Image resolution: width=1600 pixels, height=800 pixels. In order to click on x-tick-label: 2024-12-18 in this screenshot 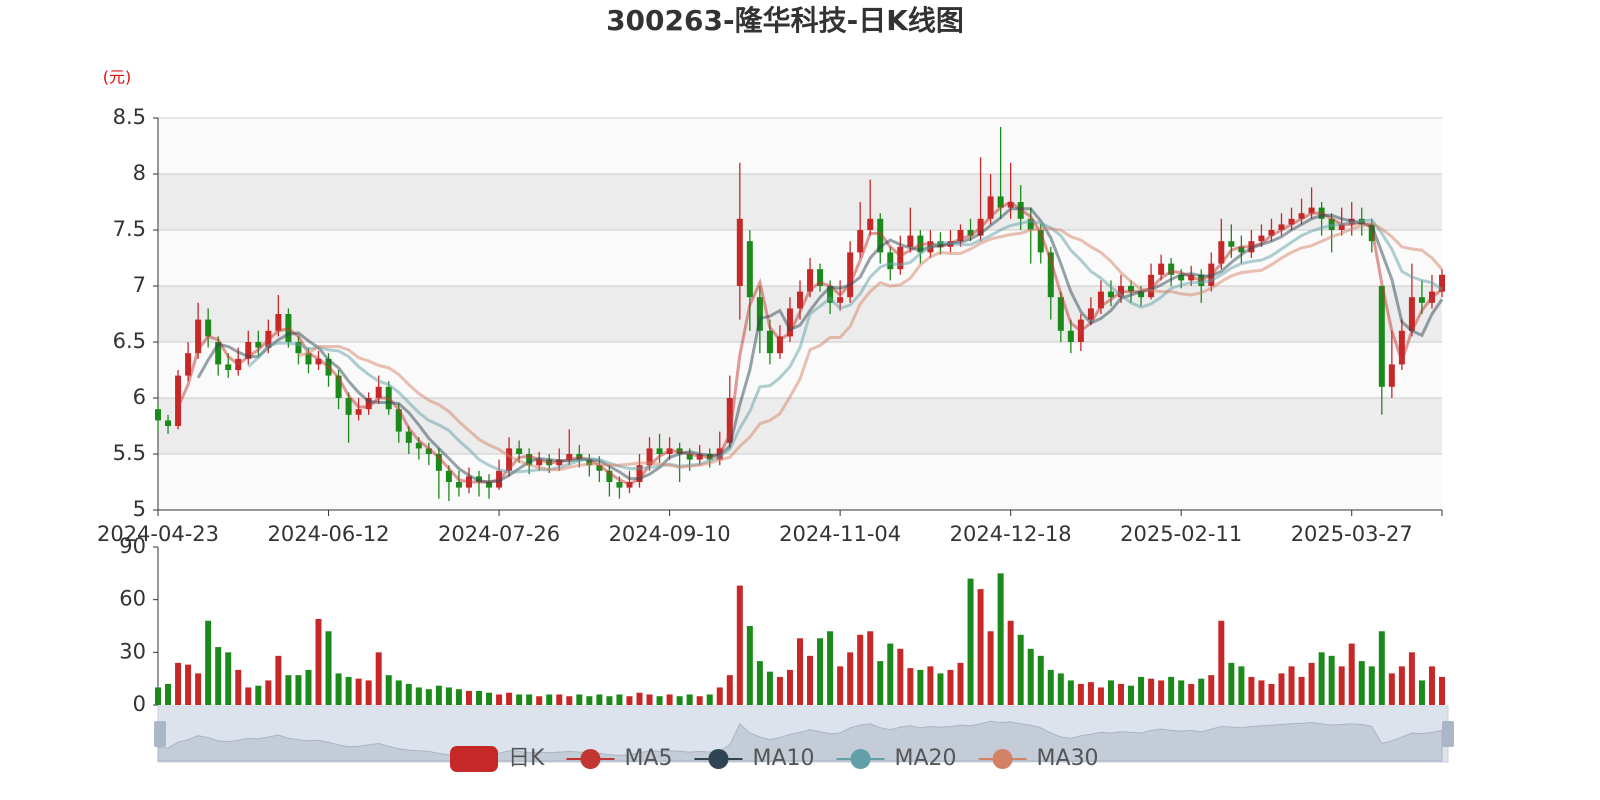, I will do `click(1011, 534)`.